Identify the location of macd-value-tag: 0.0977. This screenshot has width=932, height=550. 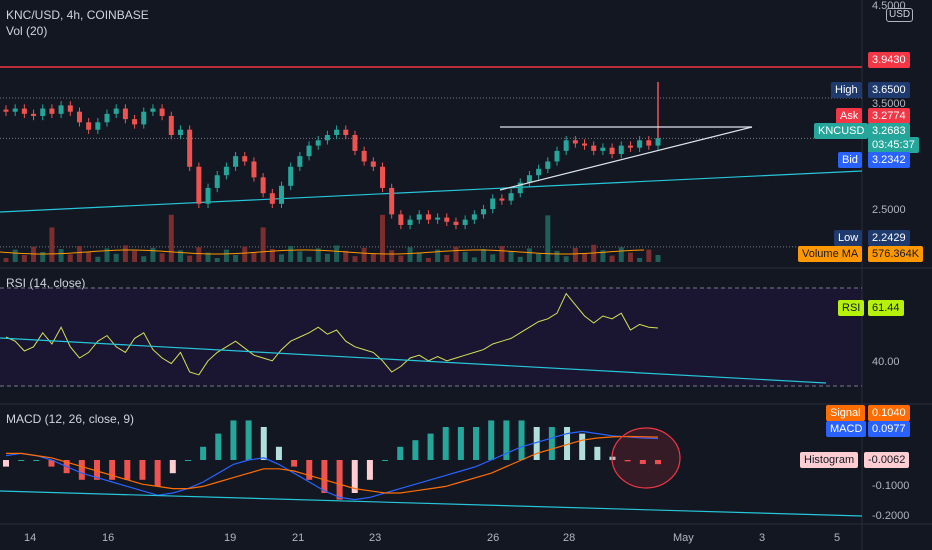
(889, 429).